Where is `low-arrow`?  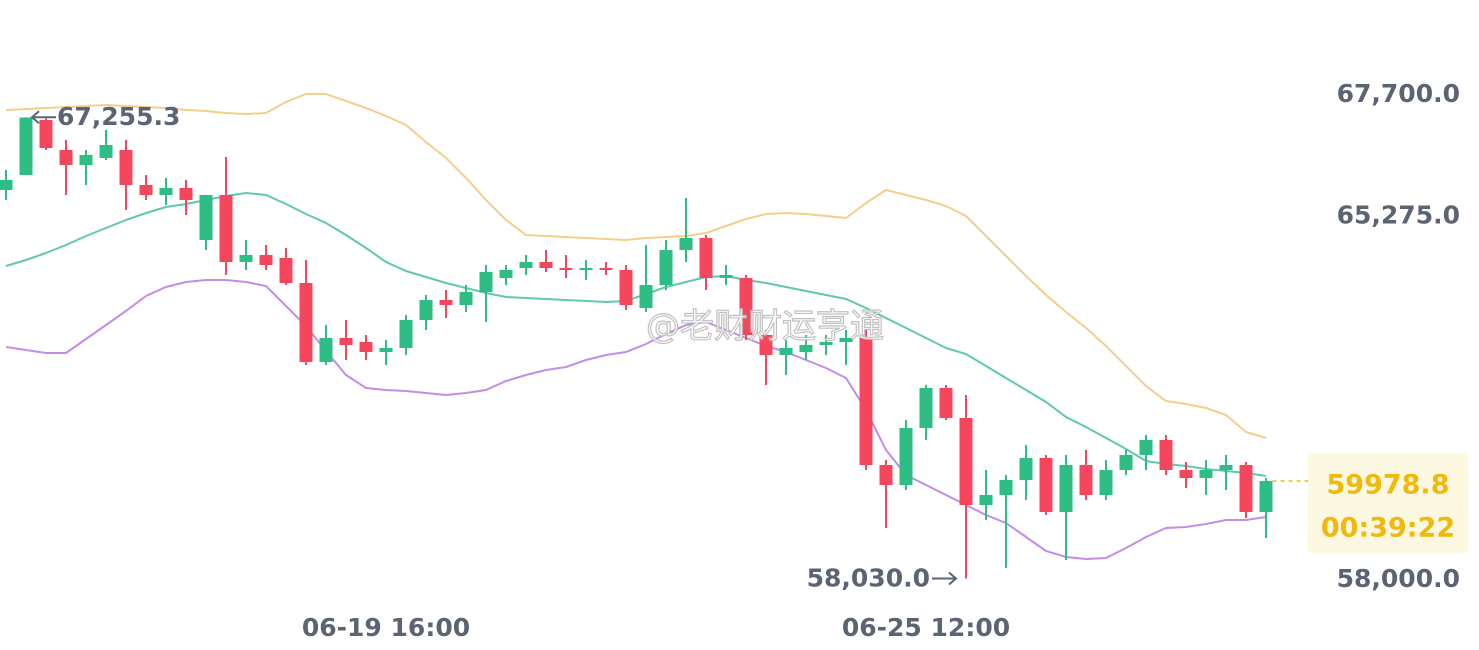
low-arrow is located at coordinates (945, 578).